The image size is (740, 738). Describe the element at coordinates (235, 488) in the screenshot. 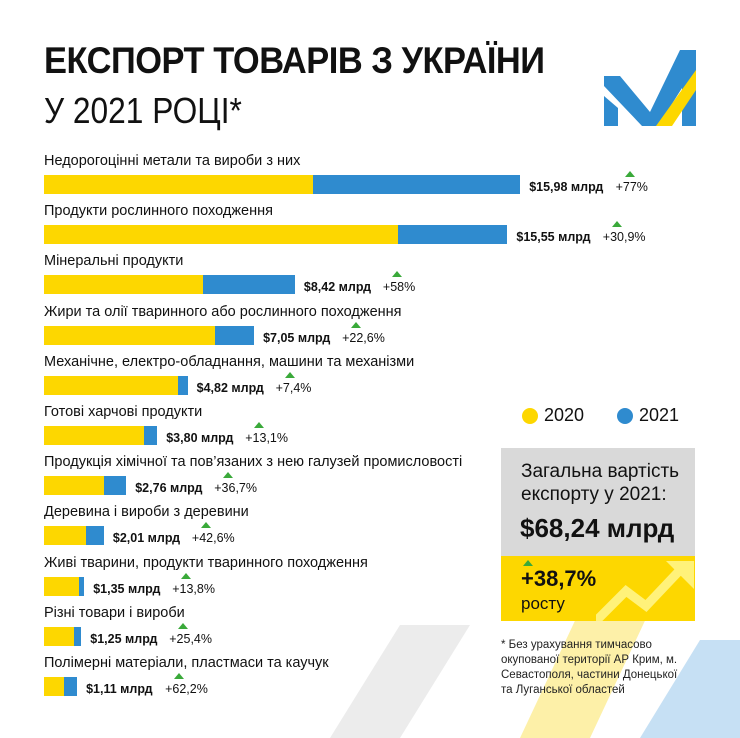

I see `growth-label: +36,7%` at that location.